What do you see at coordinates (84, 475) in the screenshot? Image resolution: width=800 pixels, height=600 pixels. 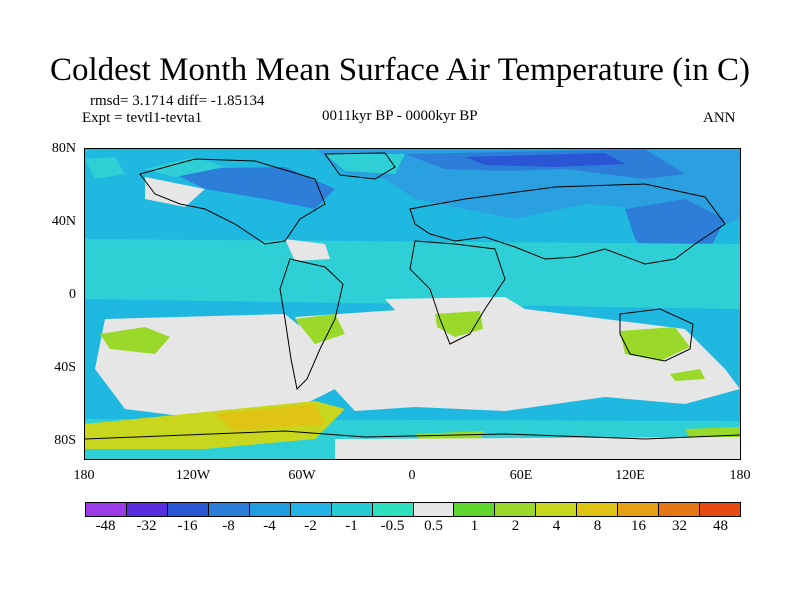 I see `x-tick-180w: 180` at bounding box center [84, 475].